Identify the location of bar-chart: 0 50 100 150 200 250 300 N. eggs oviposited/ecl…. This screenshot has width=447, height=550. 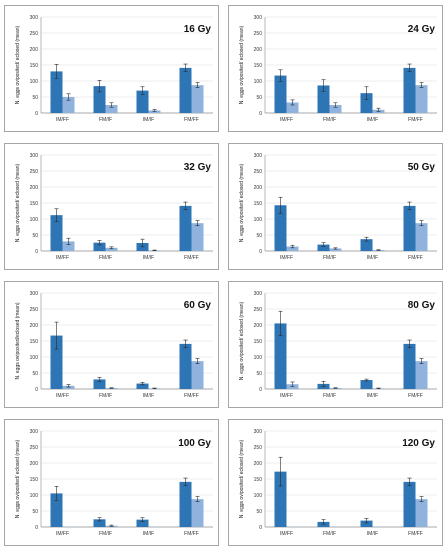
(114, 345).